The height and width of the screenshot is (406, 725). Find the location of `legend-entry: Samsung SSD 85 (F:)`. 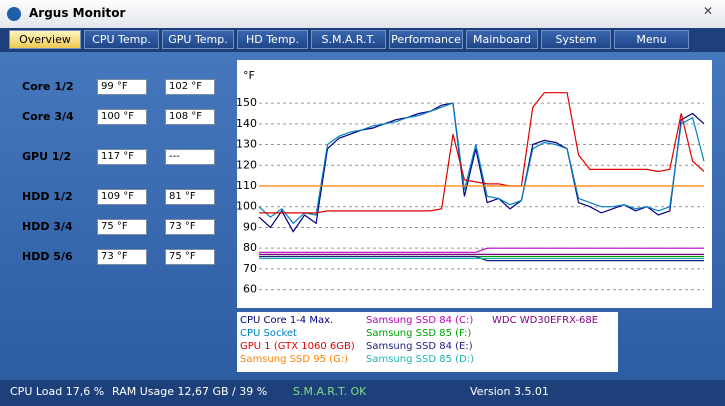

legend-entry: Samsung SSD 85 (F:) is located at coordinates (419, 333).